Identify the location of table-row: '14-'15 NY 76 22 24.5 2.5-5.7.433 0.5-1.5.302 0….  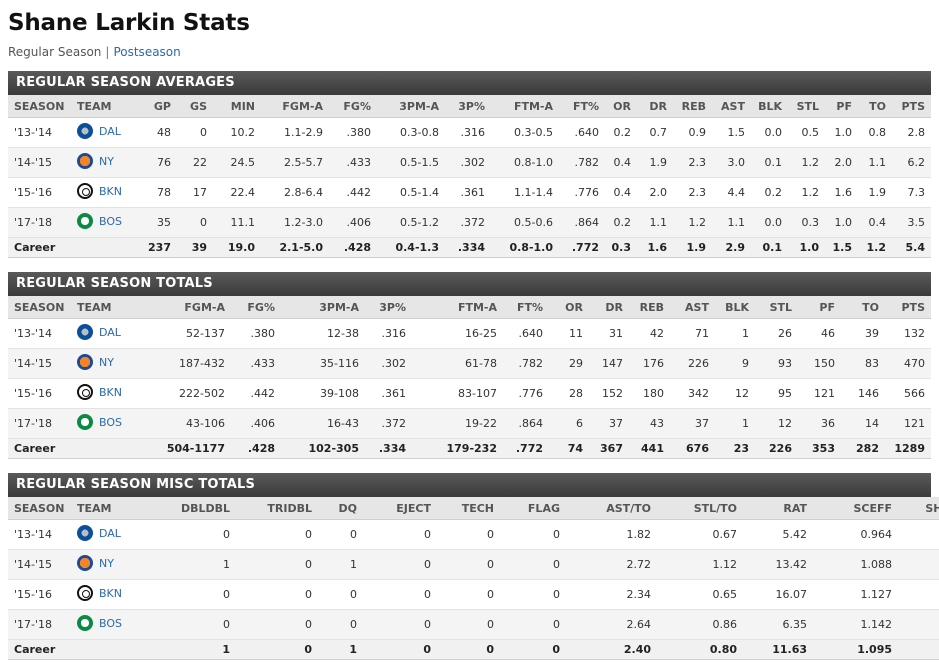
(469, 162).